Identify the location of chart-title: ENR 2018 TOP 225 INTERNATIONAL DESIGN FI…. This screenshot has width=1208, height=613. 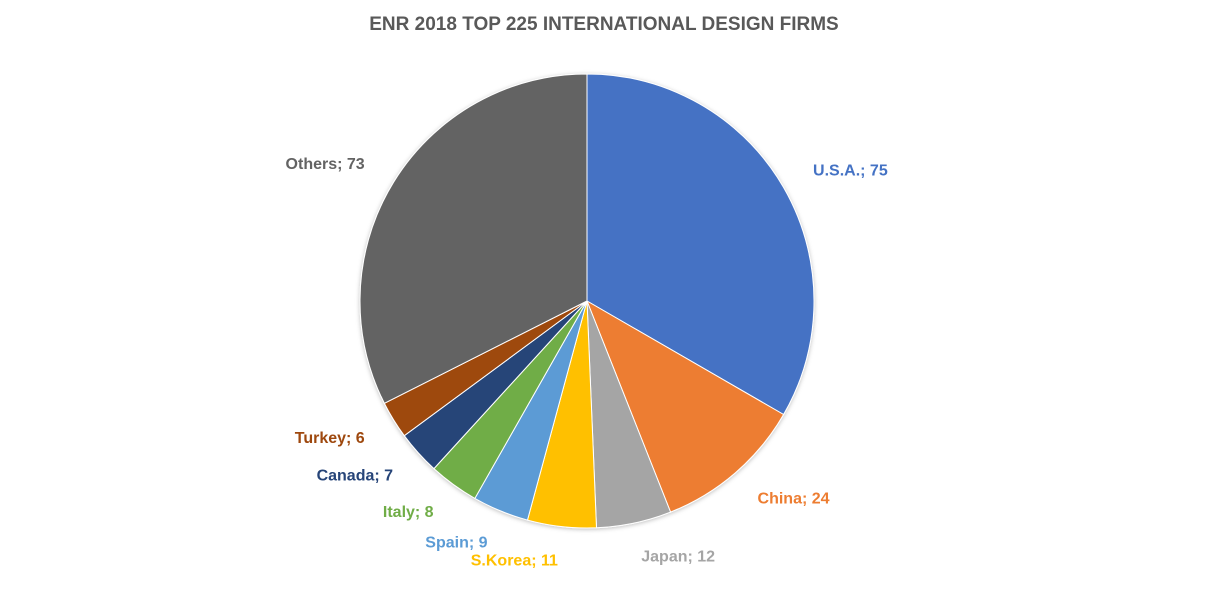
(604, 24).